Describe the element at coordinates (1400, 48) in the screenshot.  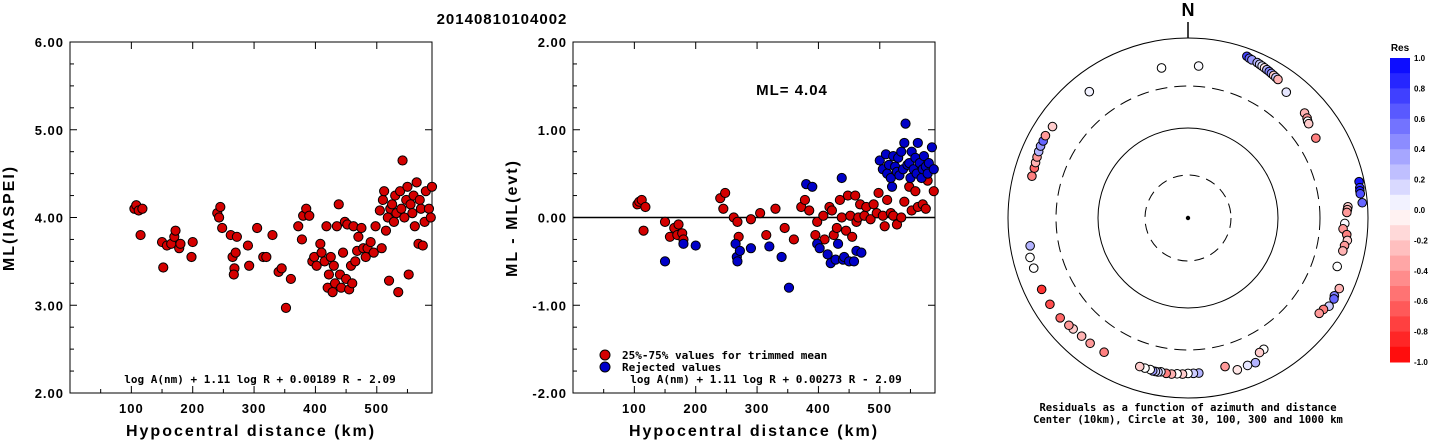
I see `colorbar-title: Res` at that location.